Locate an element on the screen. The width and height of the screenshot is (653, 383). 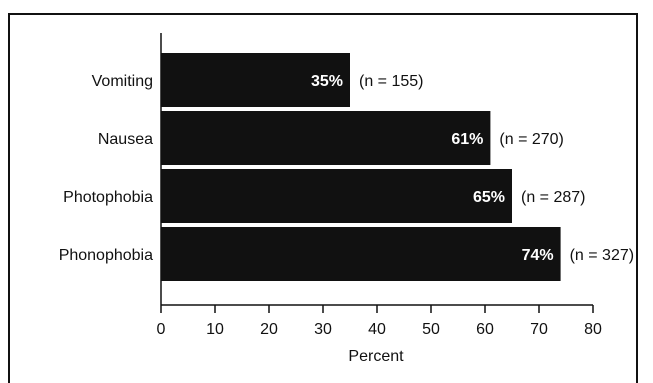
bar-value-label: 35% is located at coordinates (327, 81).